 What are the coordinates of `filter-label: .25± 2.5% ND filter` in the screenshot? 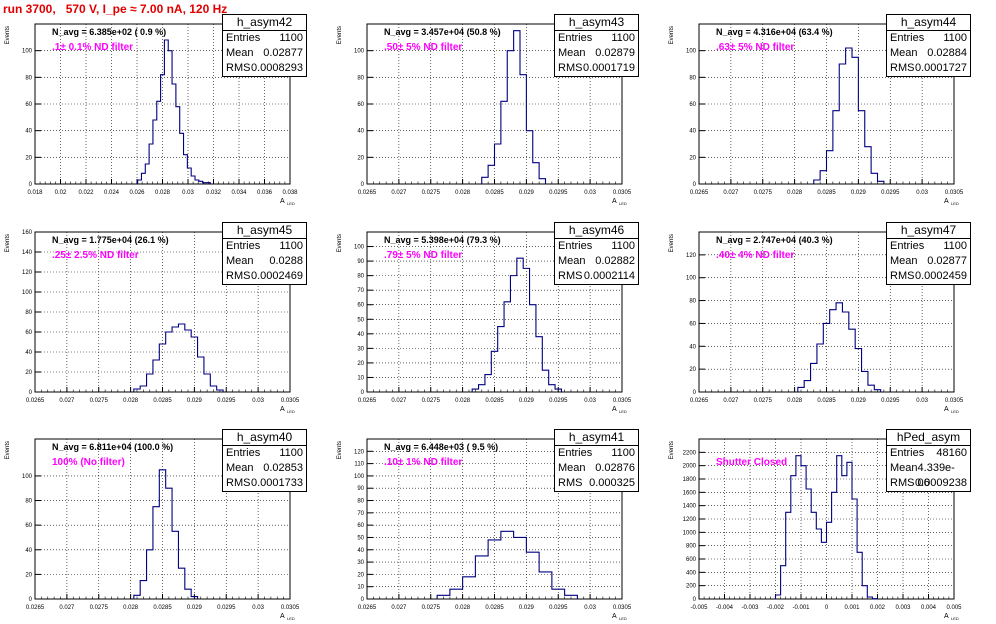 It's located at (95, 255).